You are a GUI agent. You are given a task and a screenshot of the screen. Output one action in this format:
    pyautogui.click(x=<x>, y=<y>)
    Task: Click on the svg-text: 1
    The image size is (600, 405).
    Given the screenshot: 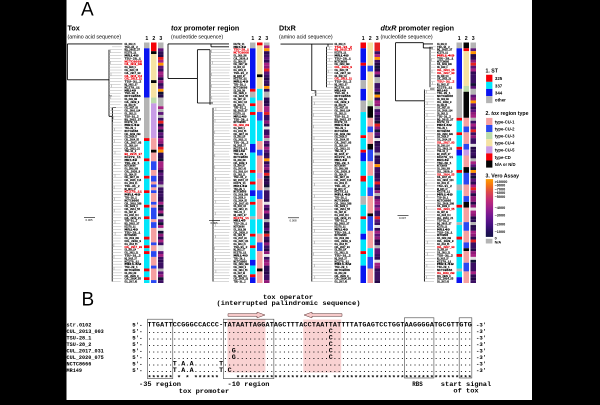 What is the action you would take?
    pyautogui.click(x=459, y=39)
    